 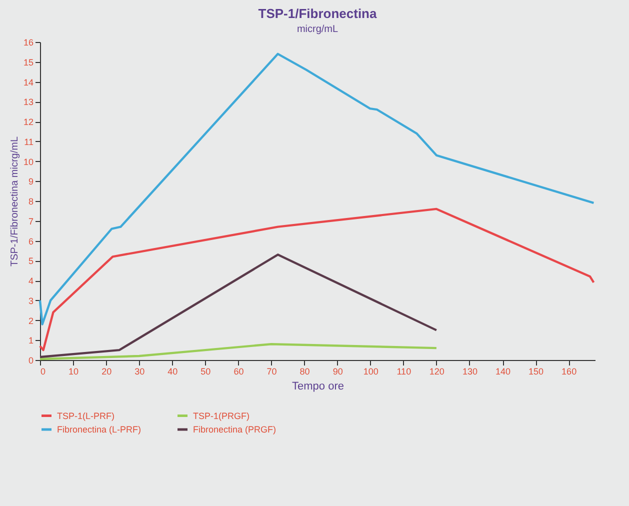 I want to click on x-tick-label: 30, so click(x=139, y=371).